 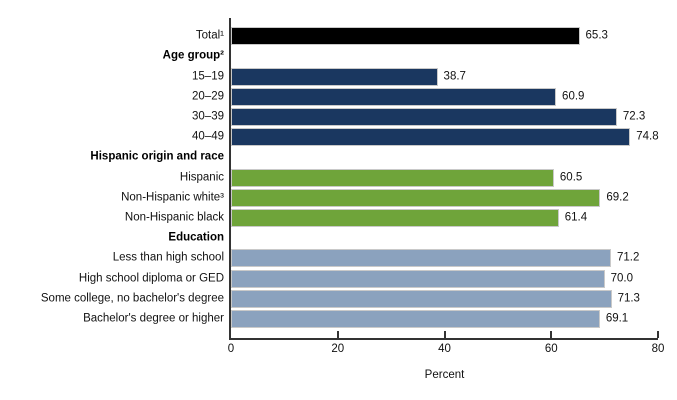 What do you see at coordinates (374, 157) in the screenshot?
I see `group-header-row: Hispanic origin and race` at bounding box center [374, 157].